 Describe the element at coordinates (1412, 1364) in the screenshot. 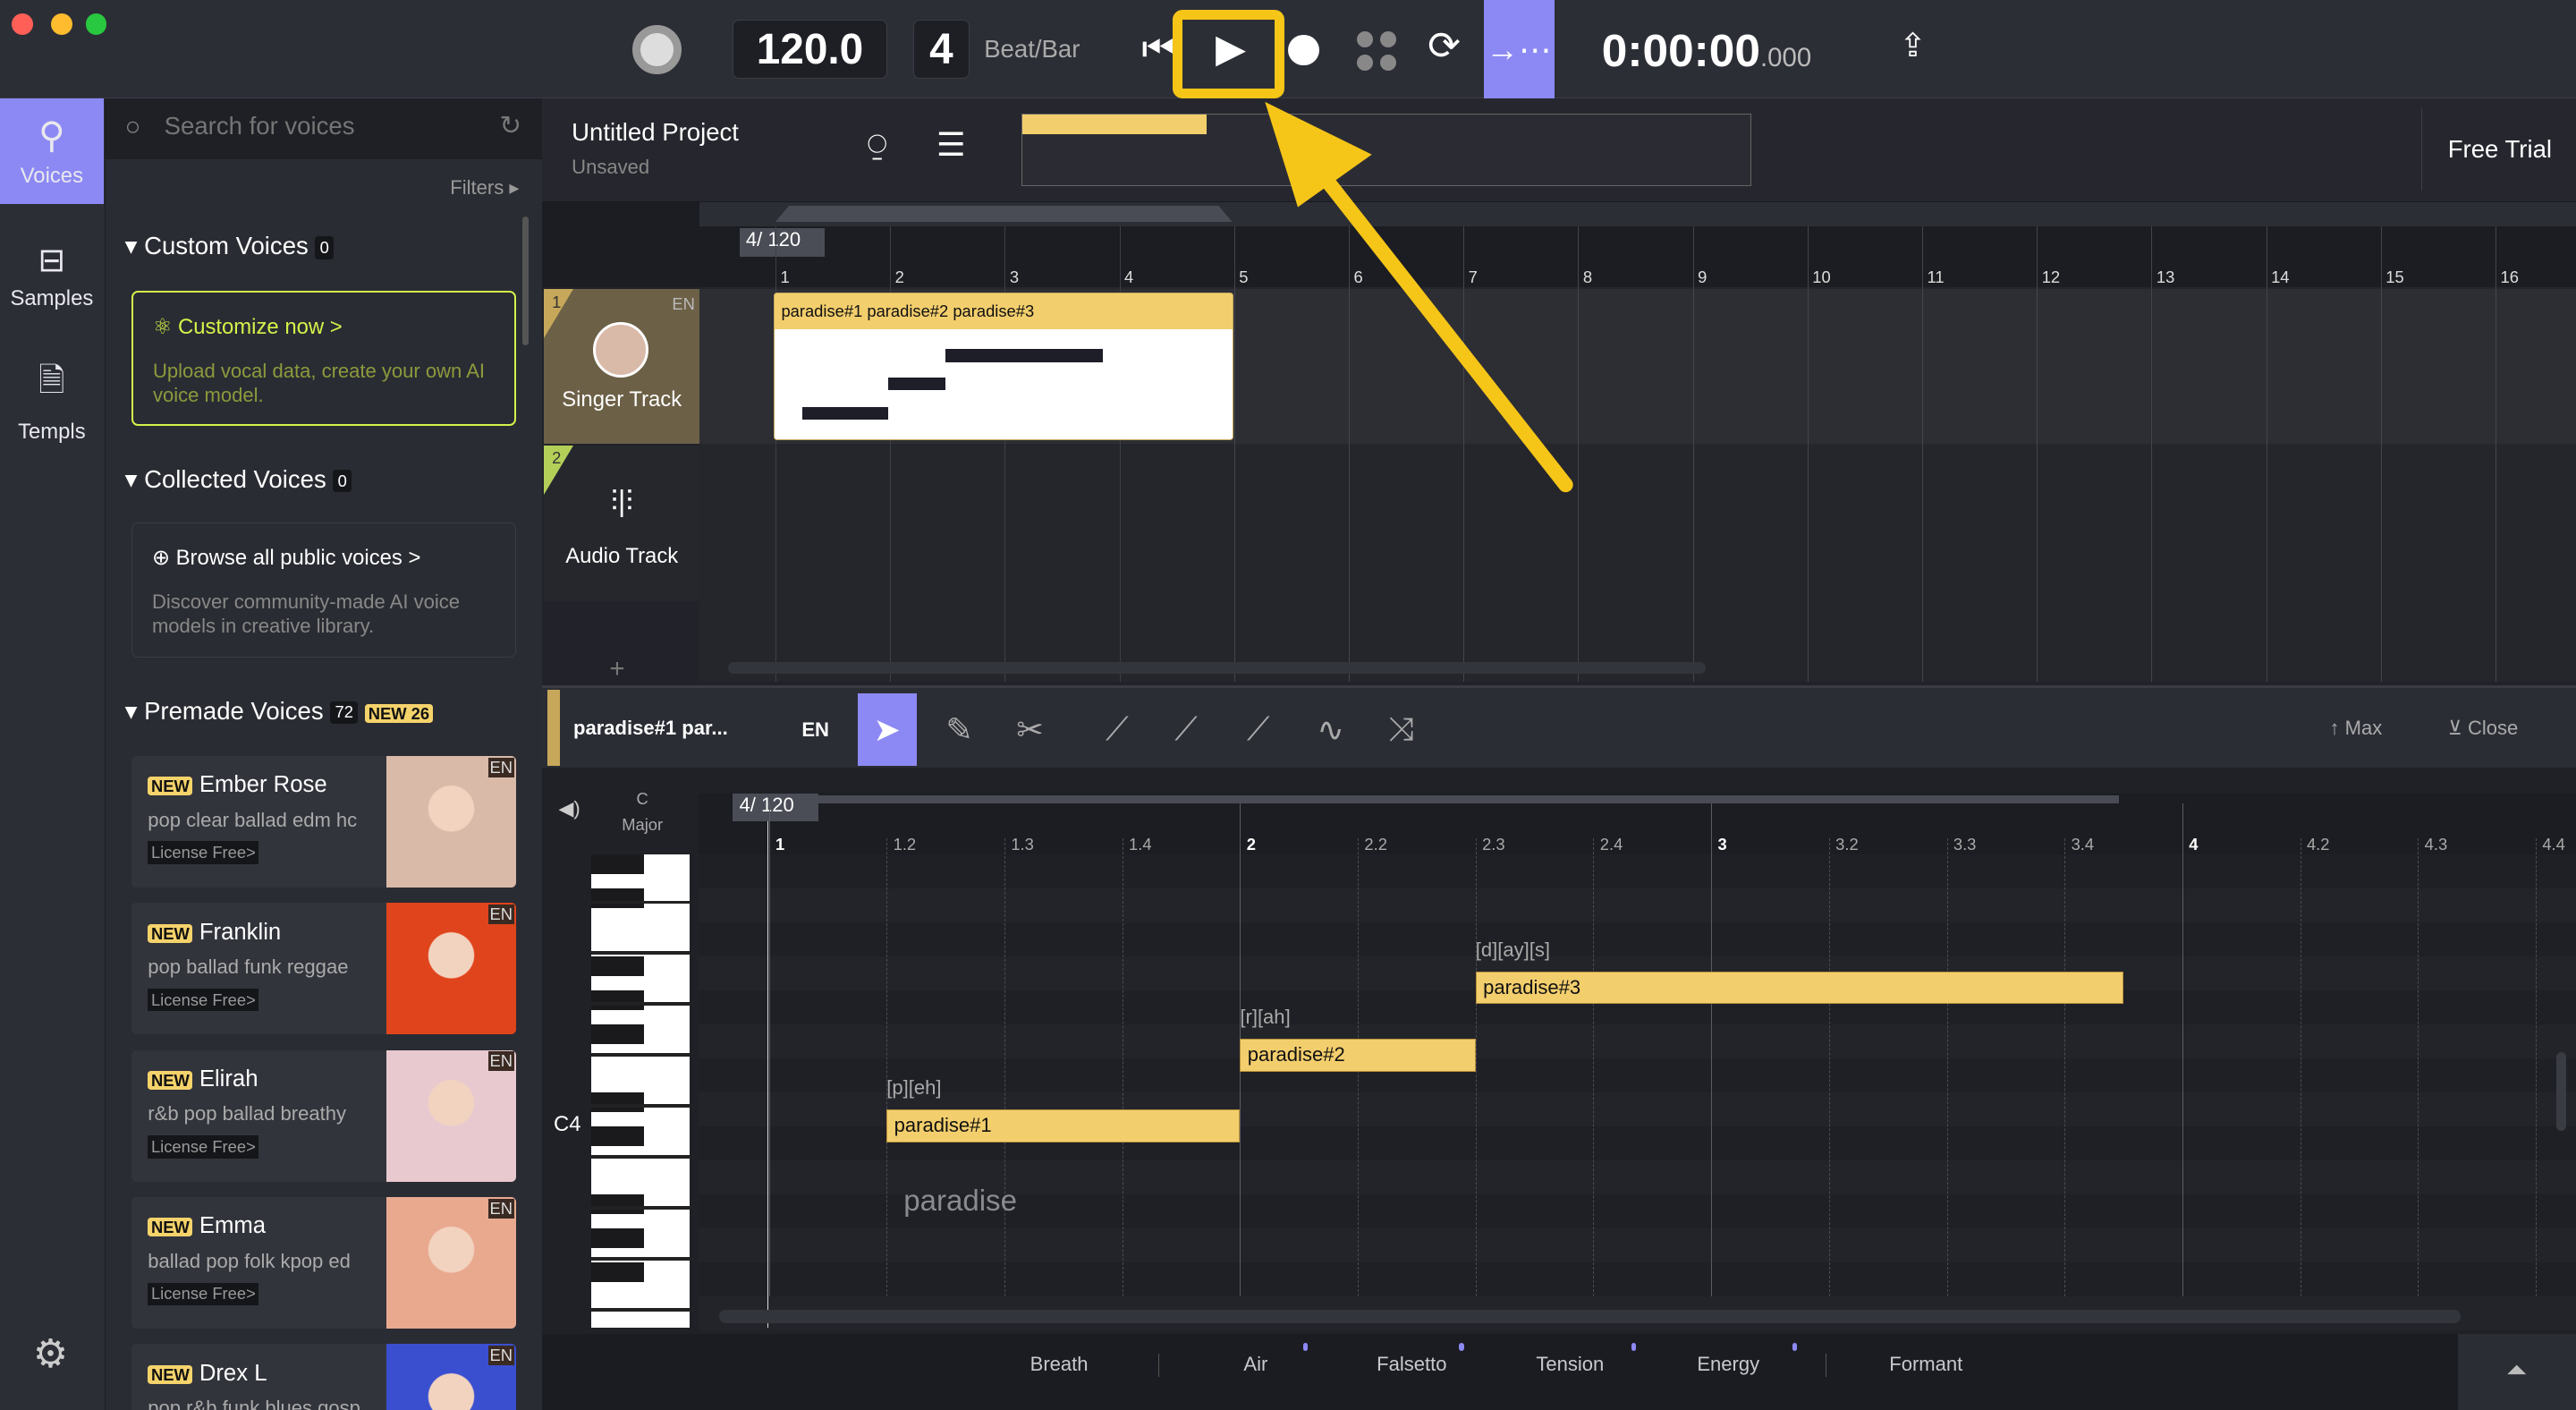

I see `param-tab: Falsetto` at that location.